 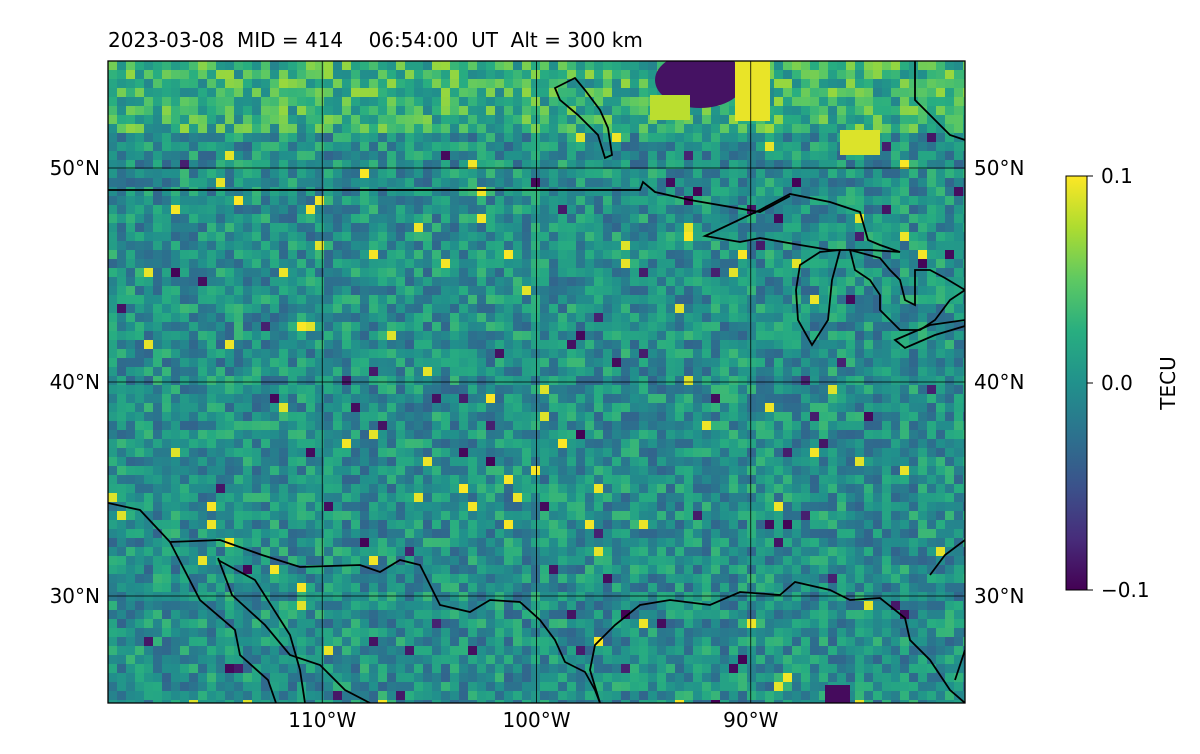 I want to click on colorbar-tick-label: 0.1, so click(x=1117, y=176).